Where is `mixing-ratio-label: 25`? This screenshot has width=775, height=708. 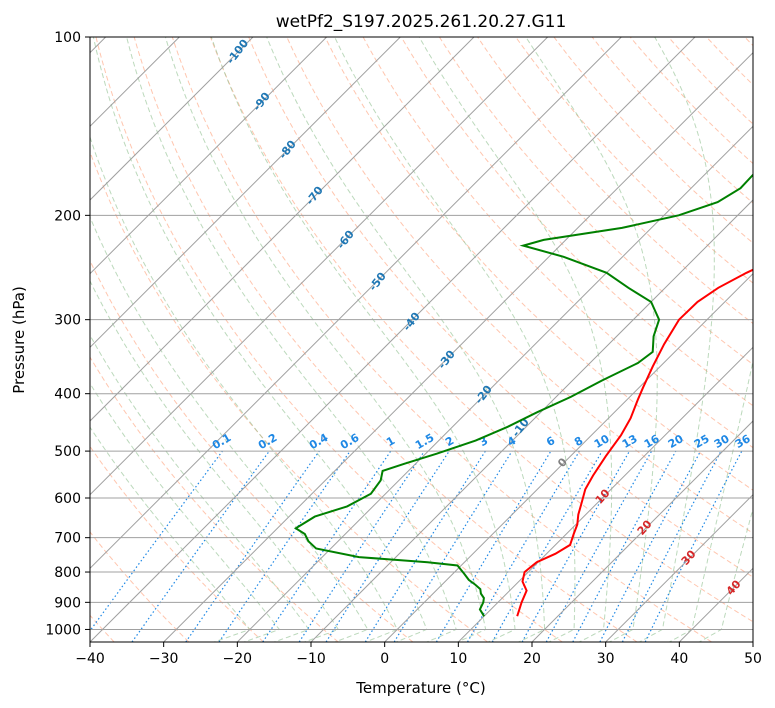 mixing-ratio-label: 25 is located at coordinates (702, 441).